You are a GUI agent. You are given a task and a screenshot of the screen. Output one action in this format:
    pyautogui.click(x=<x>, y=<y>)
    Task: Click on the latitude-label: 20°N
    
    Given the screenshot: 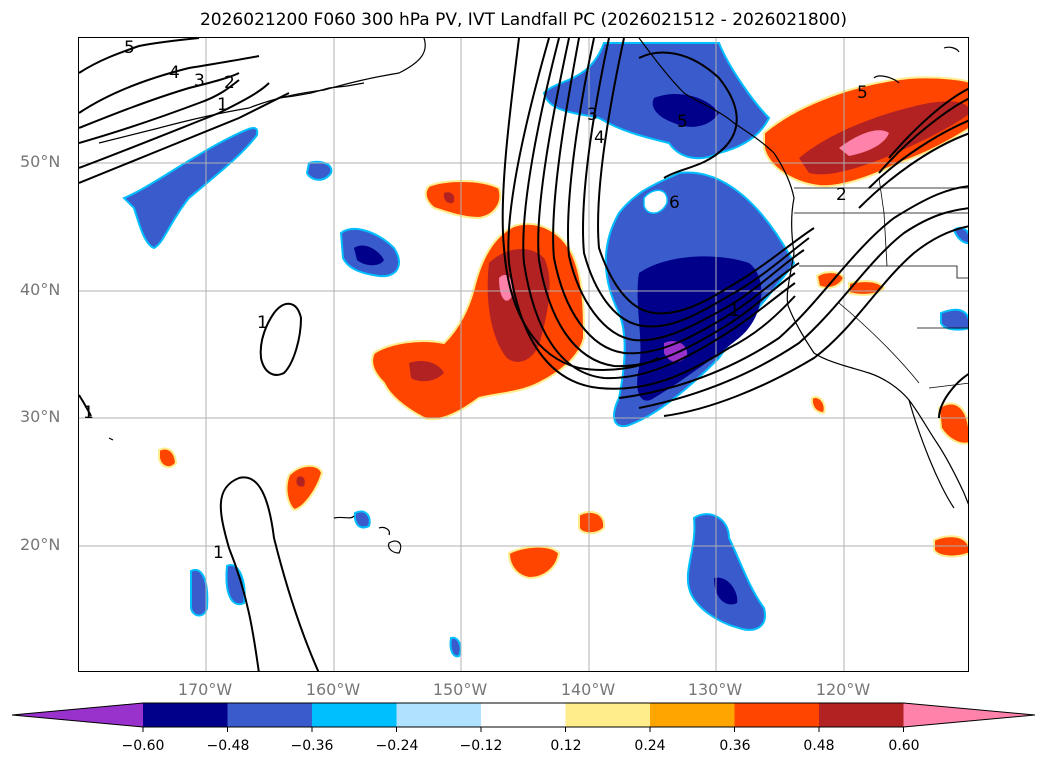 What is the action you would take?
    pyautogui.click(x=40, y=544)
    